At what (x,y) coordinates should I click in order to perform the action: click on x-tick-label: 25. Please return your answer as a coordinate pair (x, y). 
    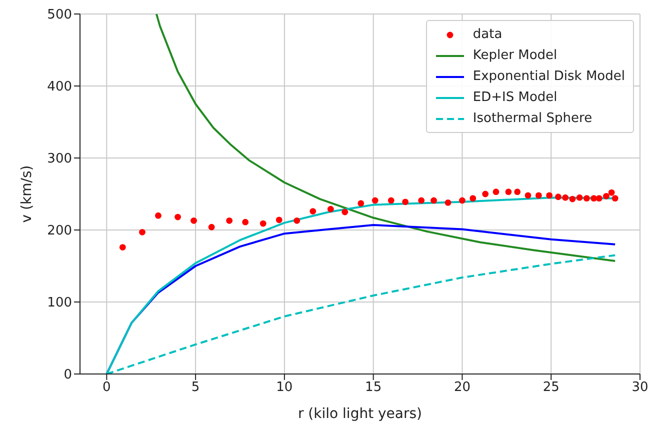
    Looking at the image, I should click on (551, 388).